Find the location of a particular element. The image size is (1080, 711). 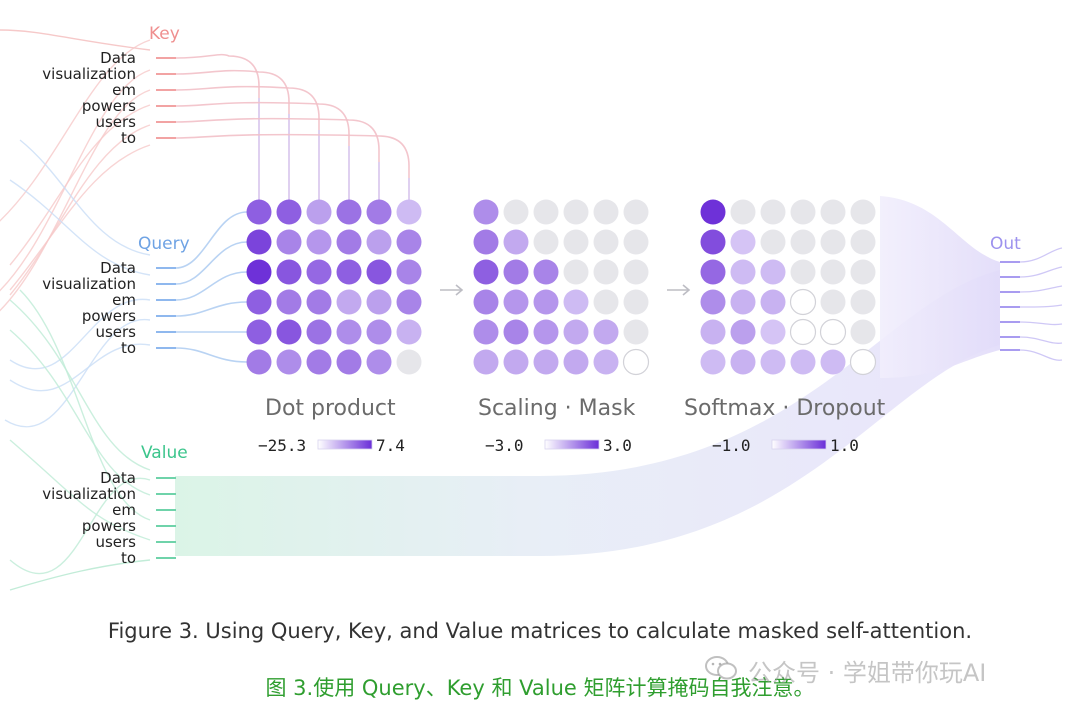

stage-arrow-head is located at coordinates (686, 290).